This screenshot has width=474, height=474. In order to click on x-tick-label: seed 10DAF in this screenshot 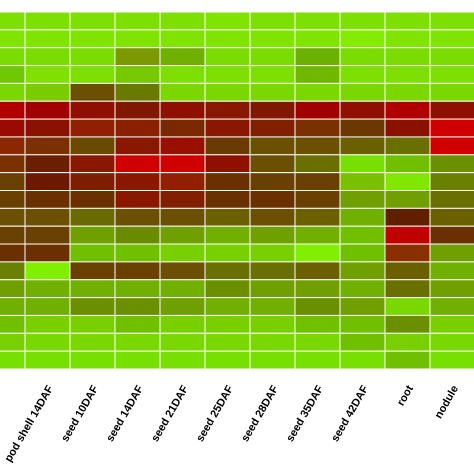, I will do `click(80, 413)`.